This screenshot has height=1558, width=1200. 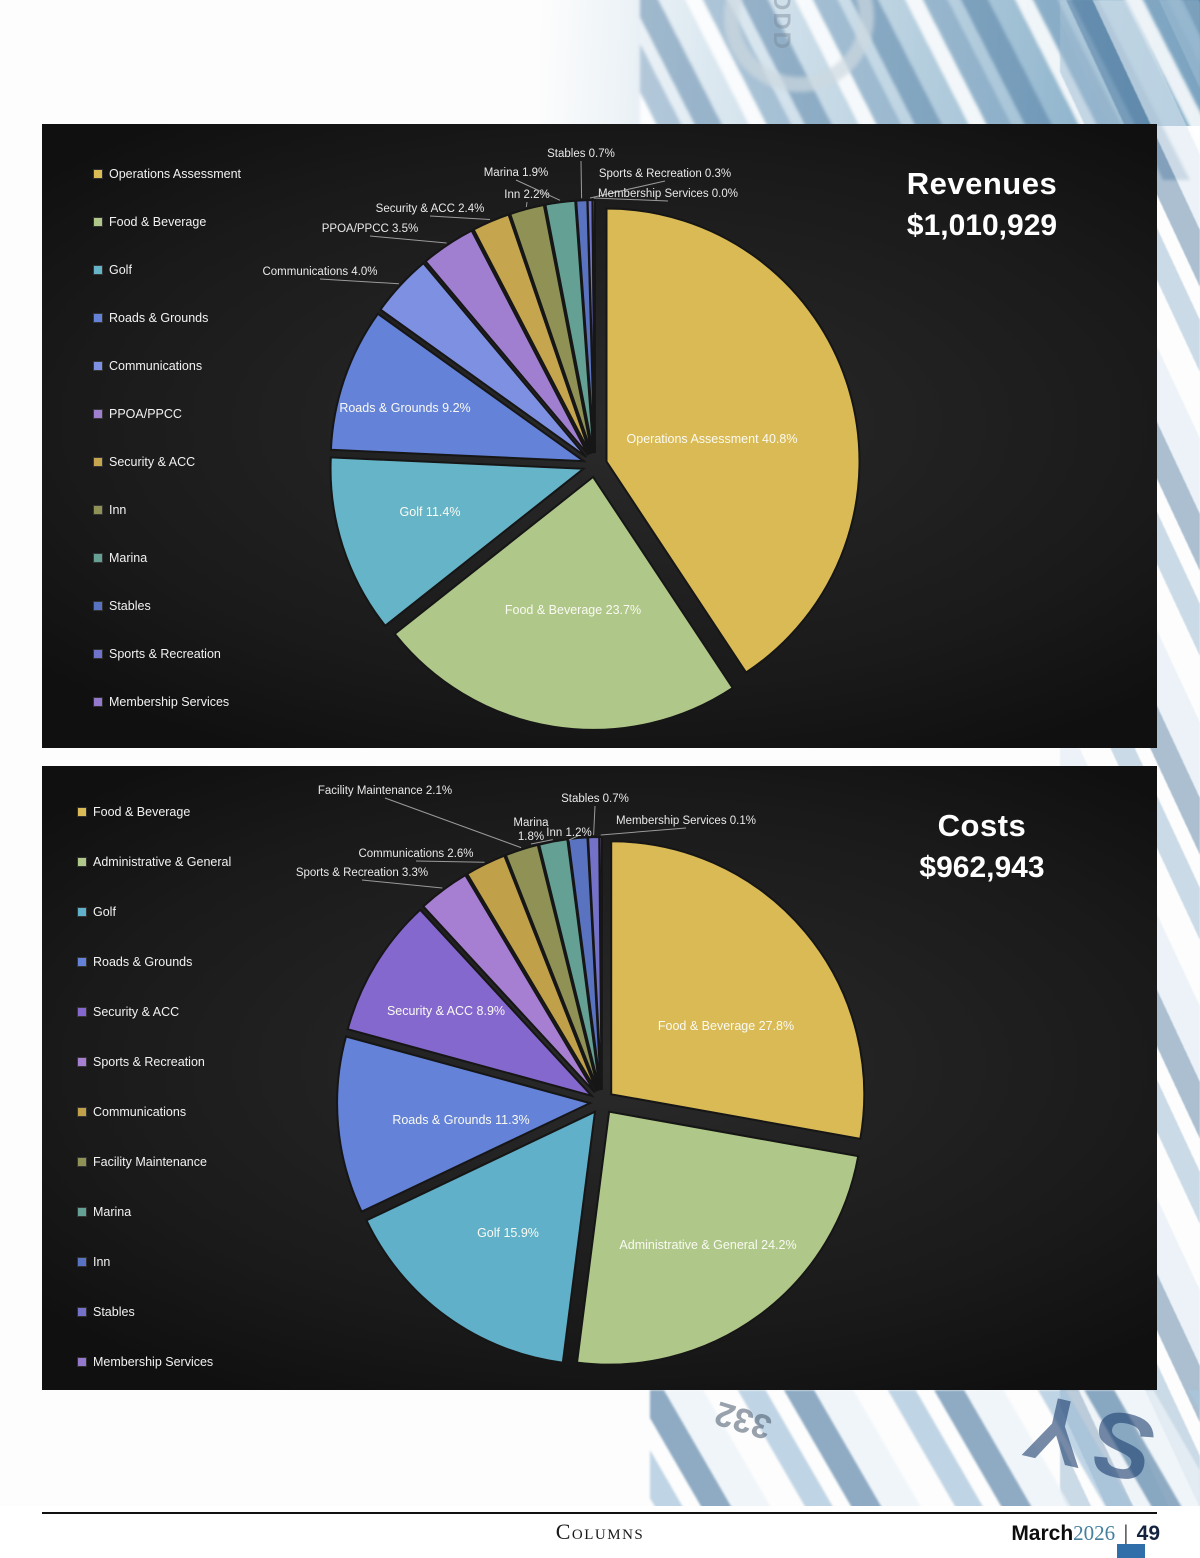 What do you see at coordinates (430, 512) in the screenshot?
I see `slice-label-golf: Golf 11.4%` at bounding box center [430, 512].